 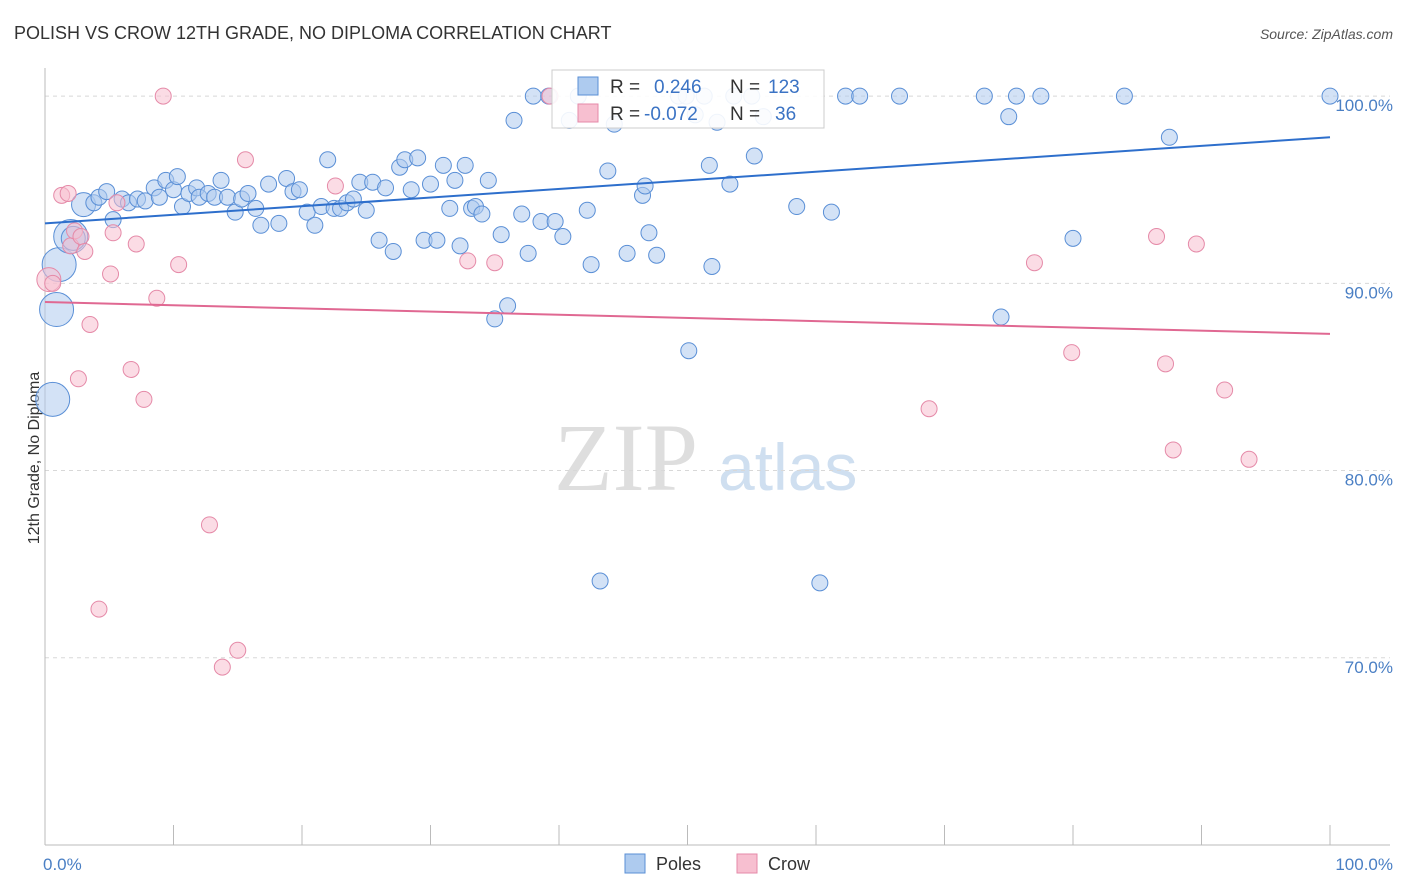 What do you see at coordinates (789, 864) in the screenshot?
I see `legend-item-crow-label: Crow` at bounding box center [789, 864].